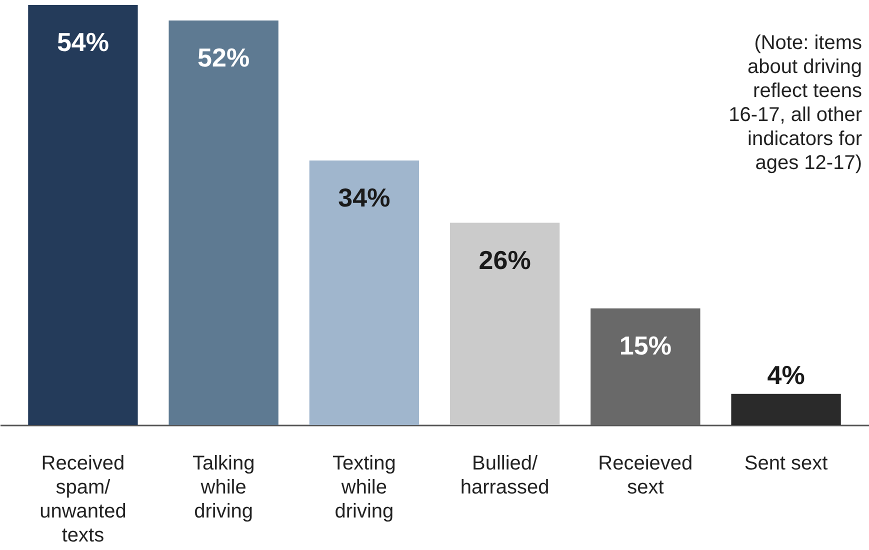  What do you see at coordinates (82, 42) in the screenshot?
I see `data-label: 54%` at bounding box center [82, 42].